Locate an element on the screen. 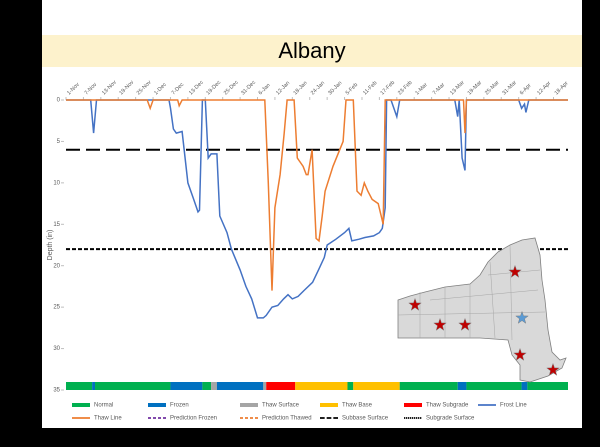  legend-label: Thaw Base is located at coordinates (357, 406).